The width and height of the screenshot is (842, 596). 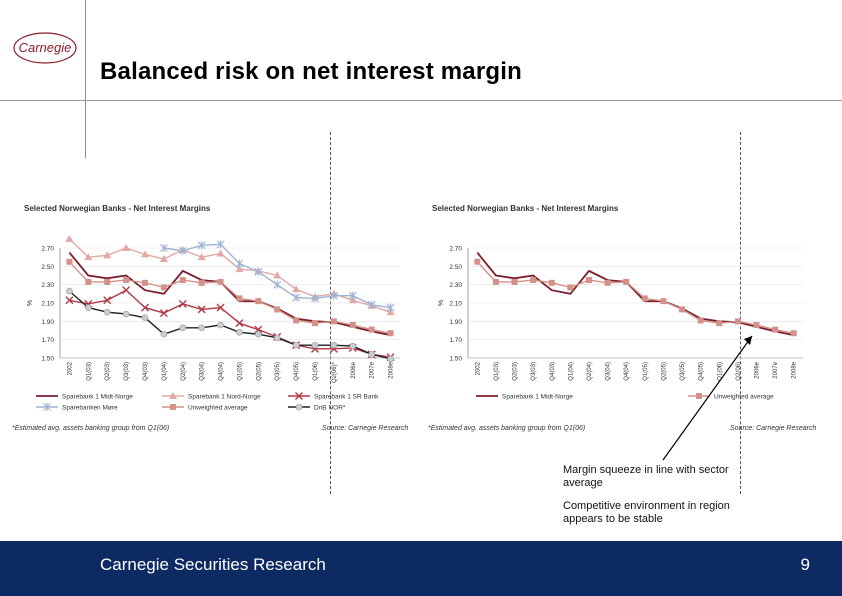 What do you see at coordinates (346, 397) in the screenshot?
I see `legend-label: Sparebank 1 SR Bank` at bounding box center [346, 397].